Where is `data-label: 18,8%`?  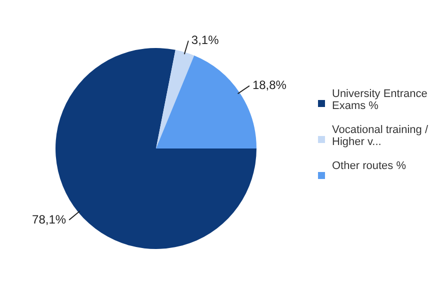
data-label: 18,8% is located at coordinates (269, 85).